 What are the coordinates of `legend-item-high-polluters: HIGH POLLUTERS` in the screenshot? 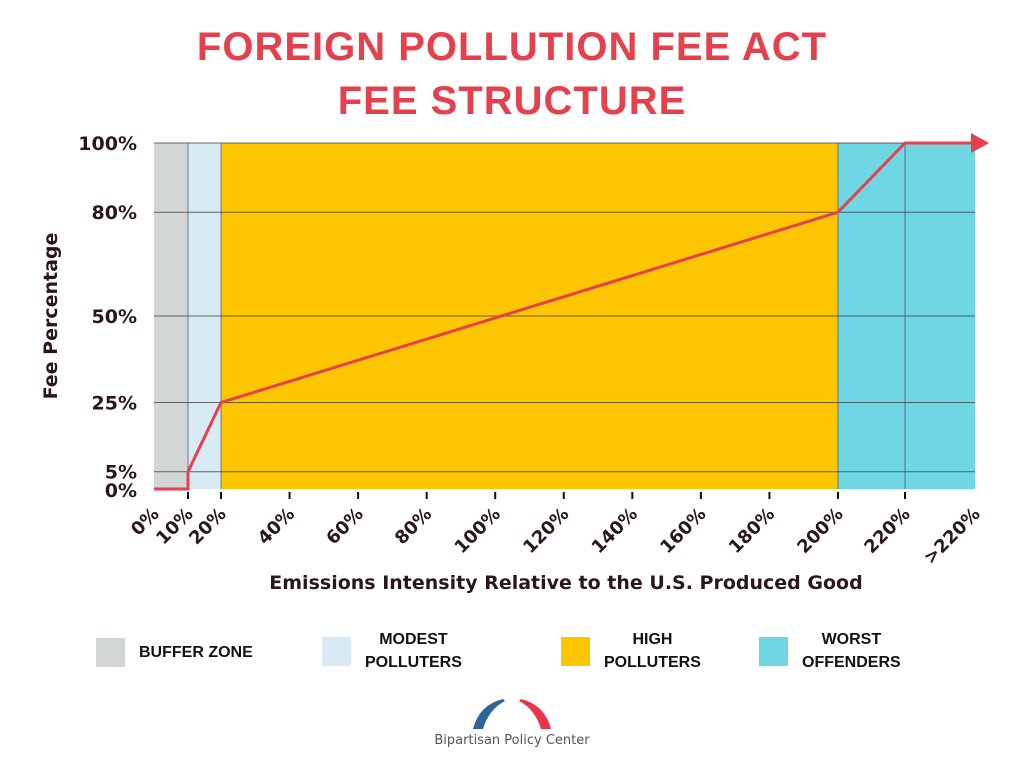 It's located at (631, 651).